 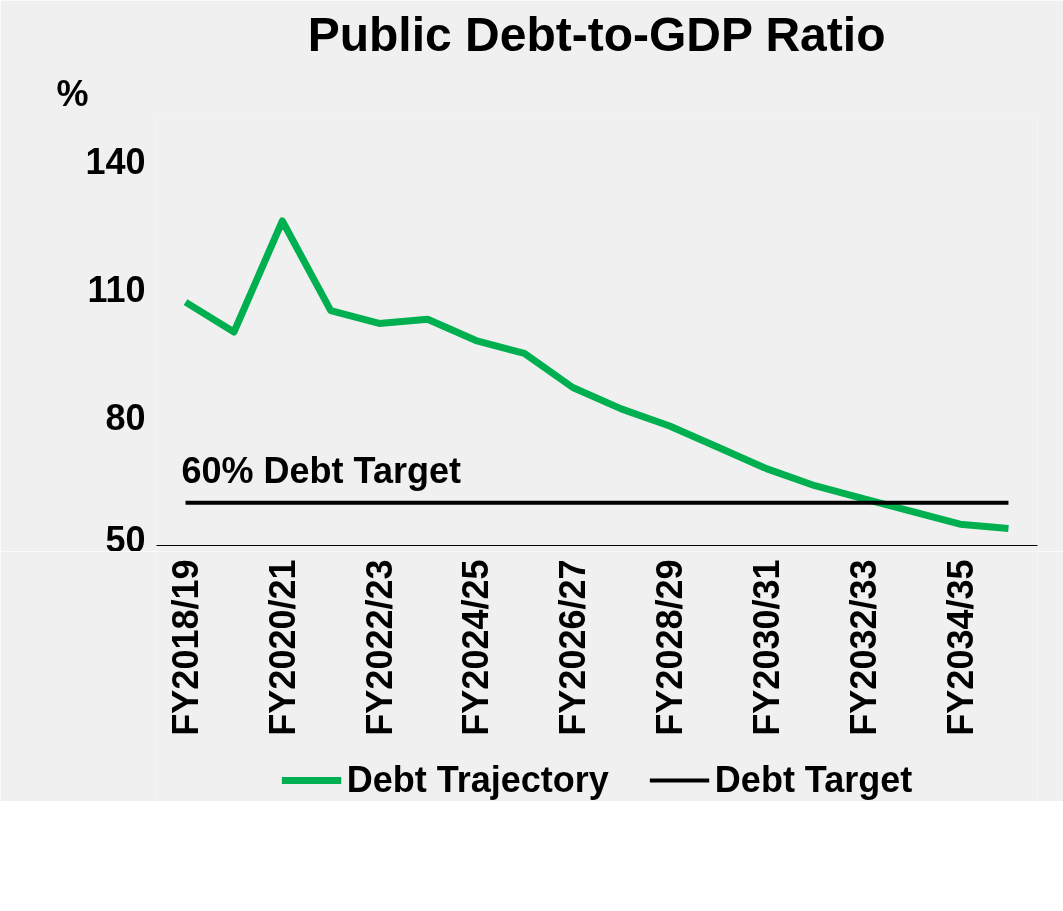 I want to click on x-tick-label: FY2018/19, so click(x=186, y=647).